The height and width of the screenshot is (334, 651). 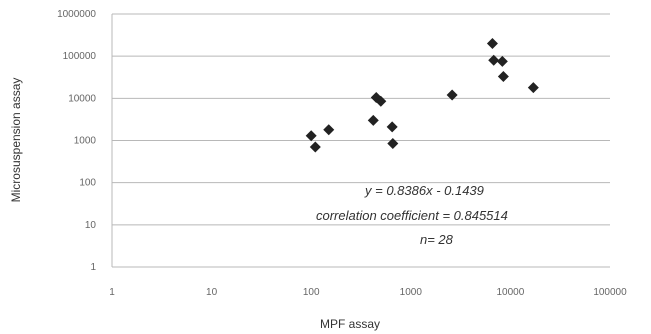 What do you see at coordinates (610, 292) in the screenshot?
I see `x-tick-label: 100000` at bounding box center [610, 292].